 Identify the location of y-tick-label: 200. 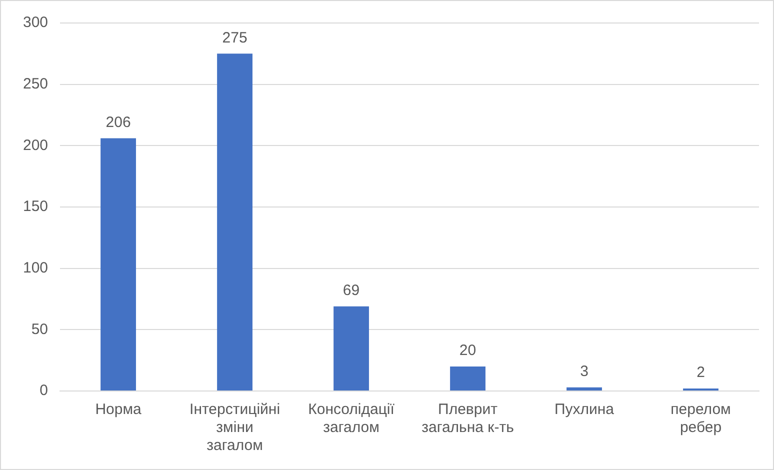
(35, 145).